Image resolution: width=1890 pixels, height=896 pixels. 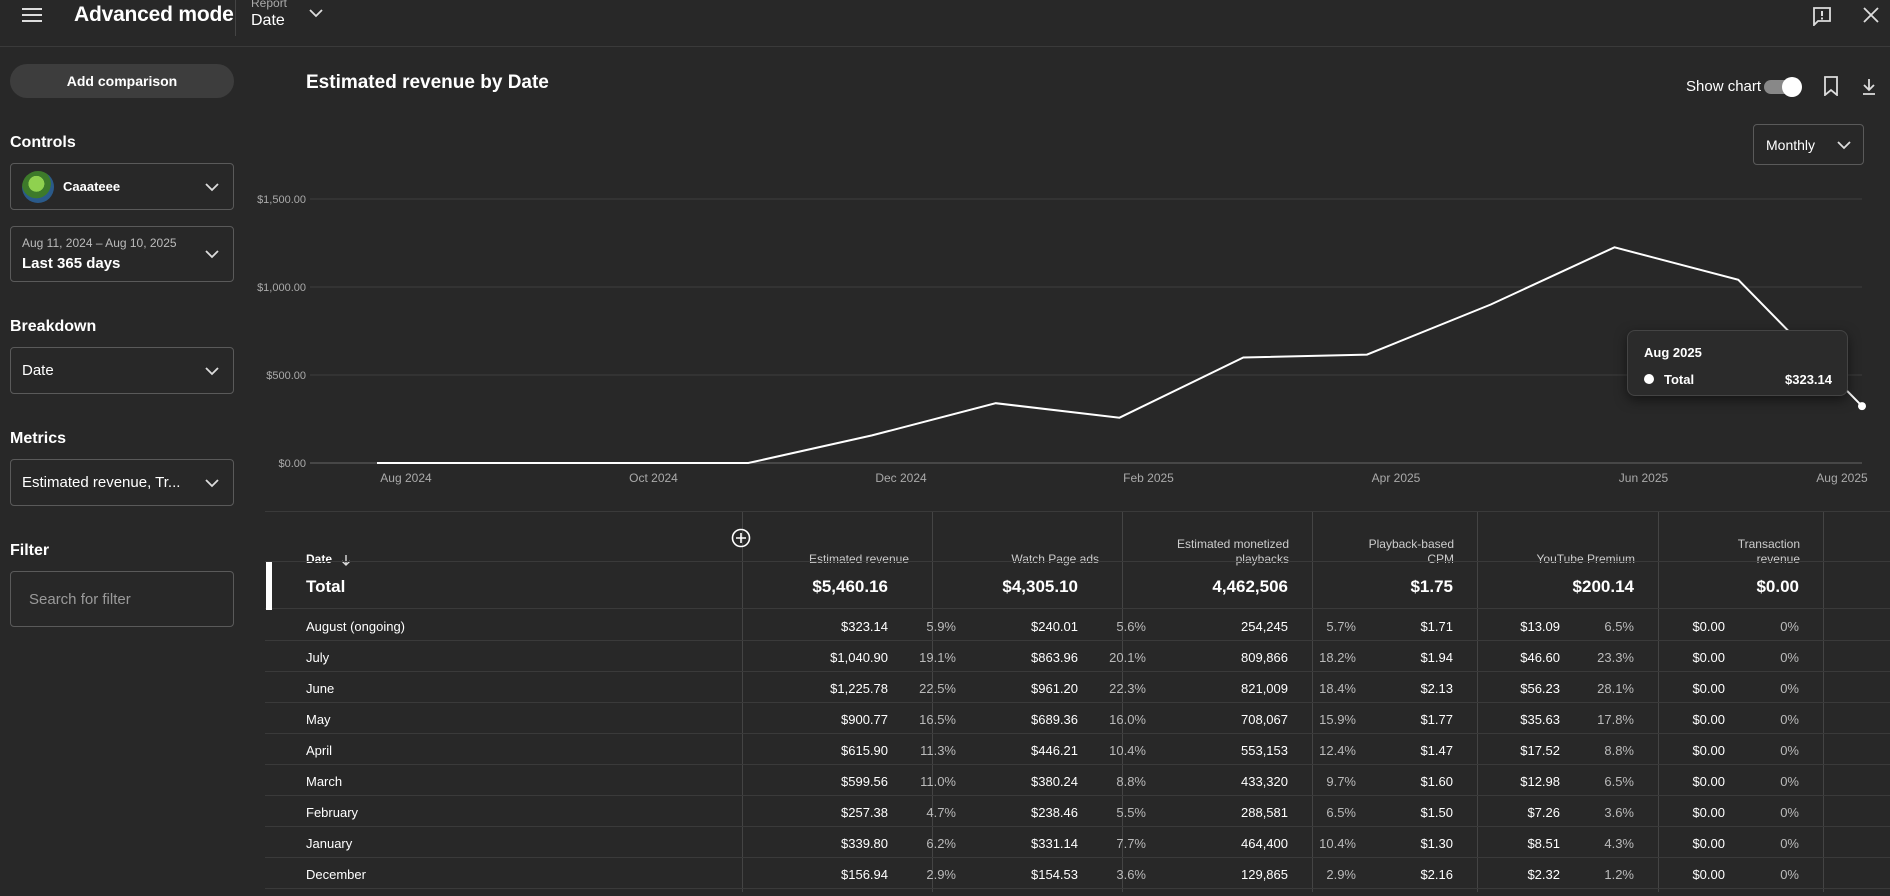 I want to click on channel-dropdown: Caaateee, so click(x=122, y=186).